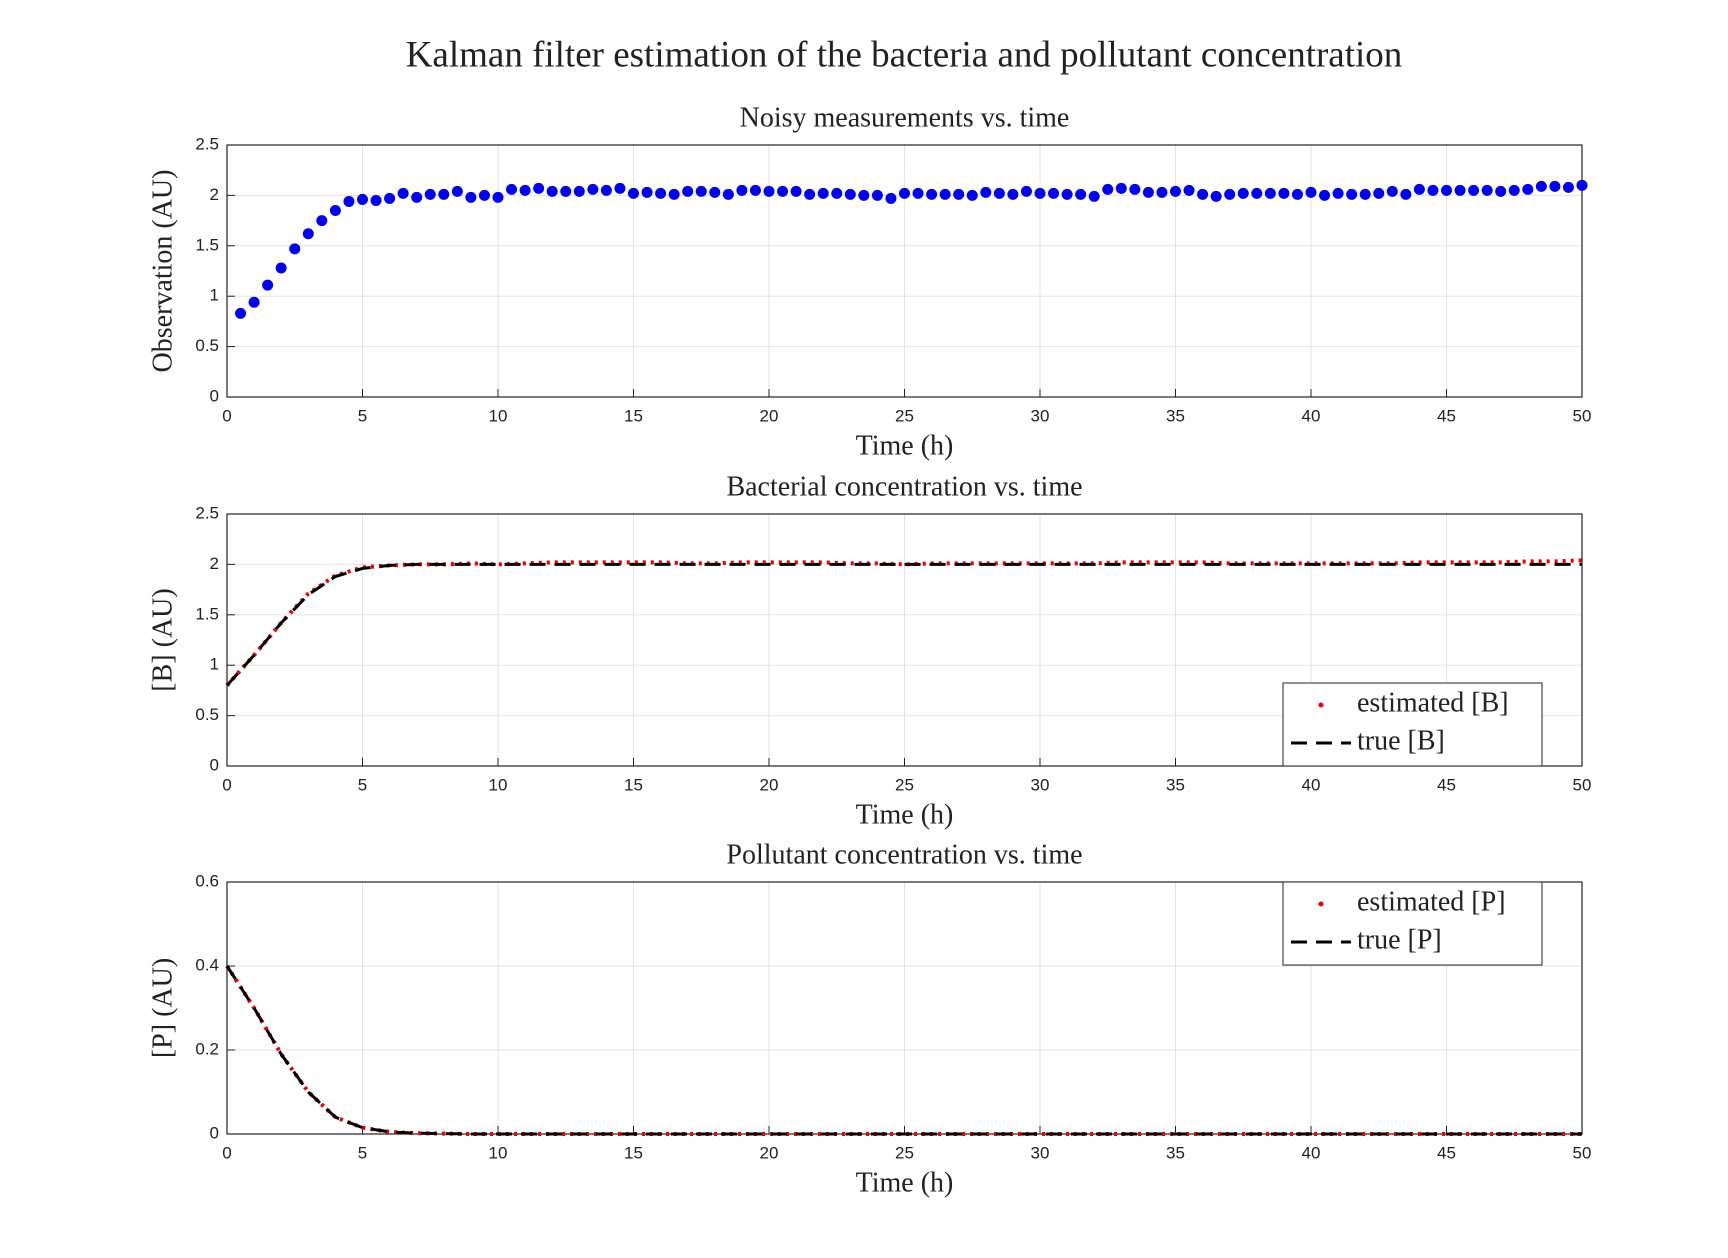  Describe the element at coordinates (207, 880) in the screenshot. I see `y-tick-label: 0.6` at that location.